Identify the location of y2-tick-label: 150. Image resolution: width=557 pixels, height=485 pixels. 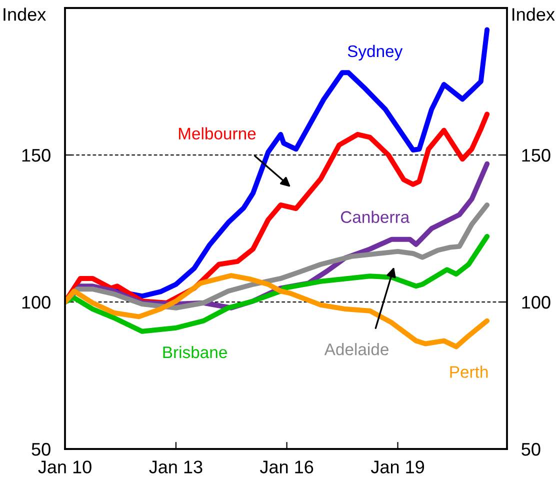
(536, 155).